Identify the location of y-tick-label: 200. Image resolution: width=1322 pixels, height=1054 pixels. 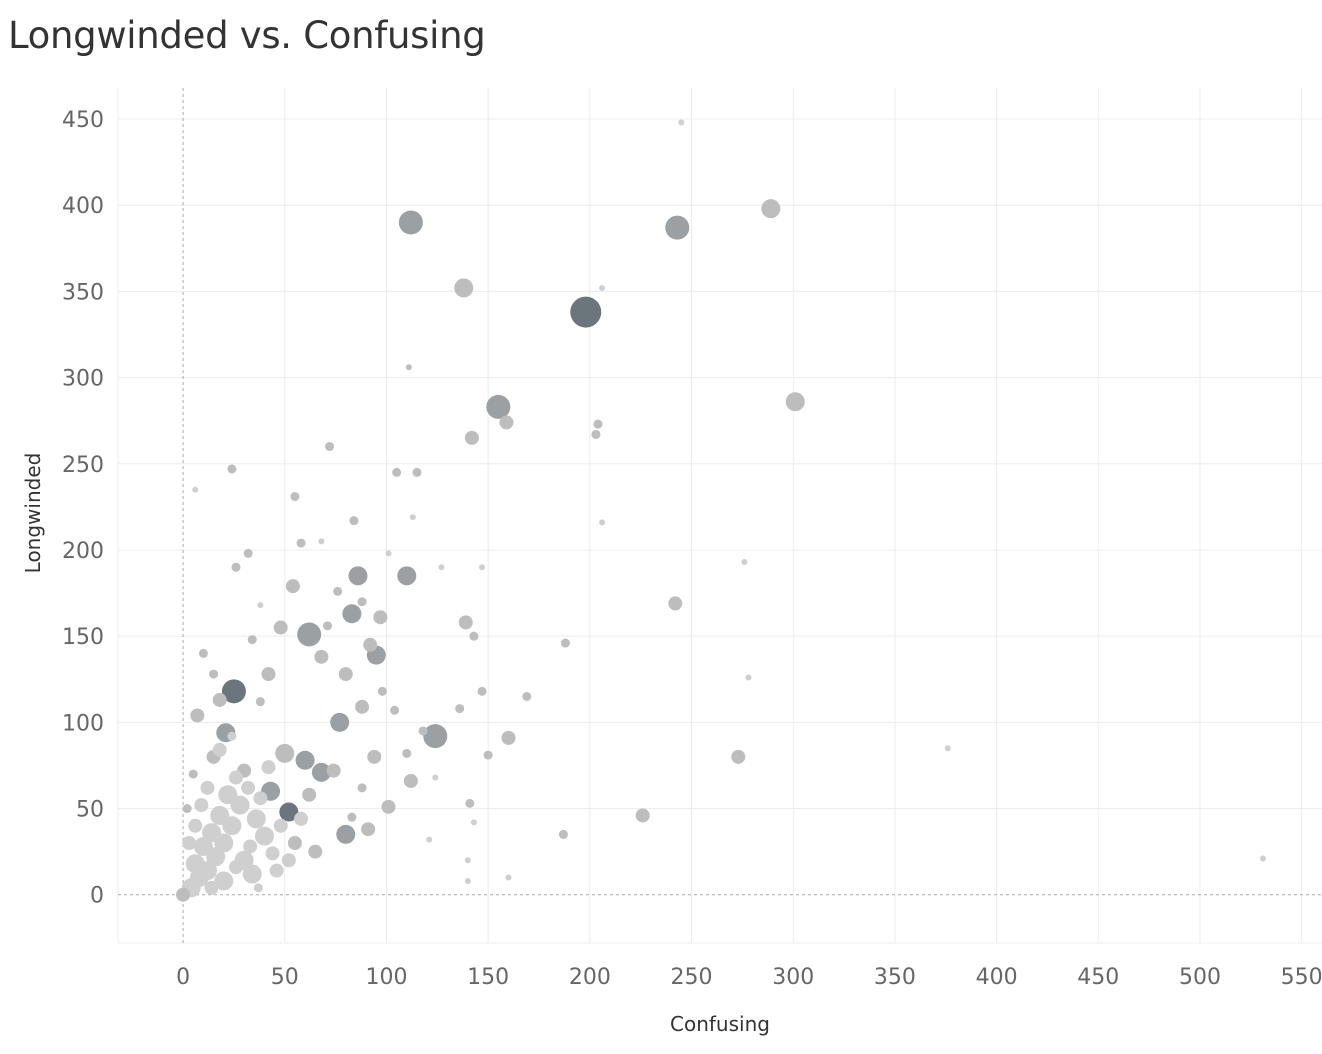
(83, 551).